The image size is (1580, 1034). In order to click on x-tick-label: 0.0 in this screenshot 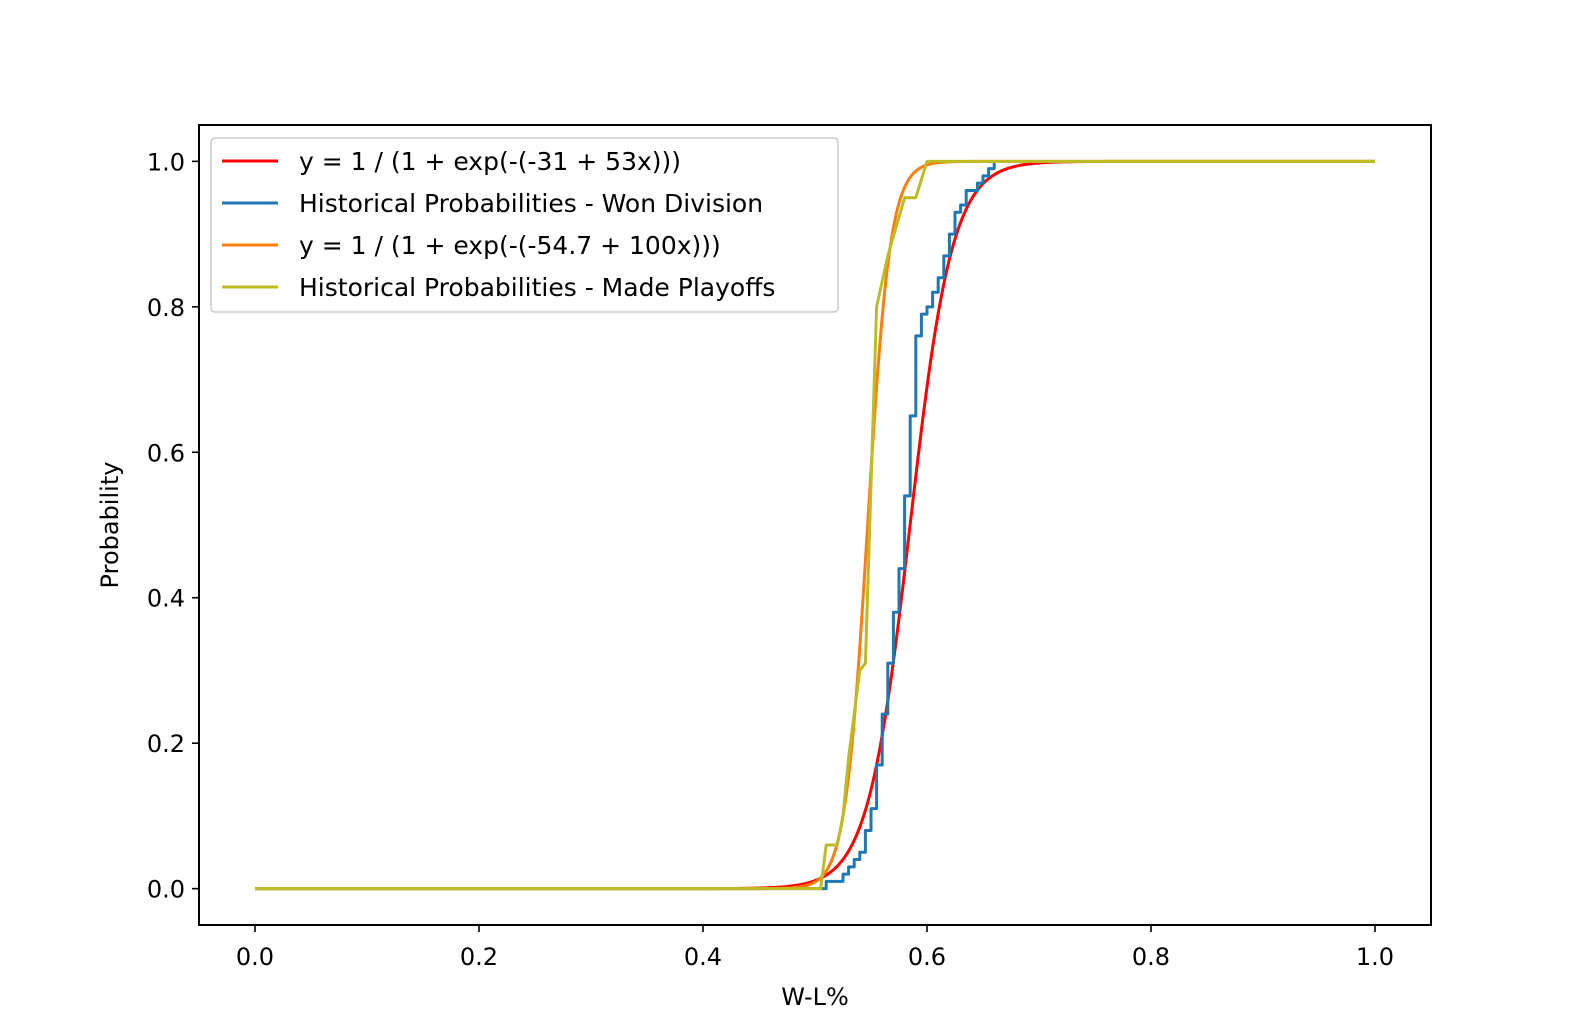, I will do `click(255, 957)`.